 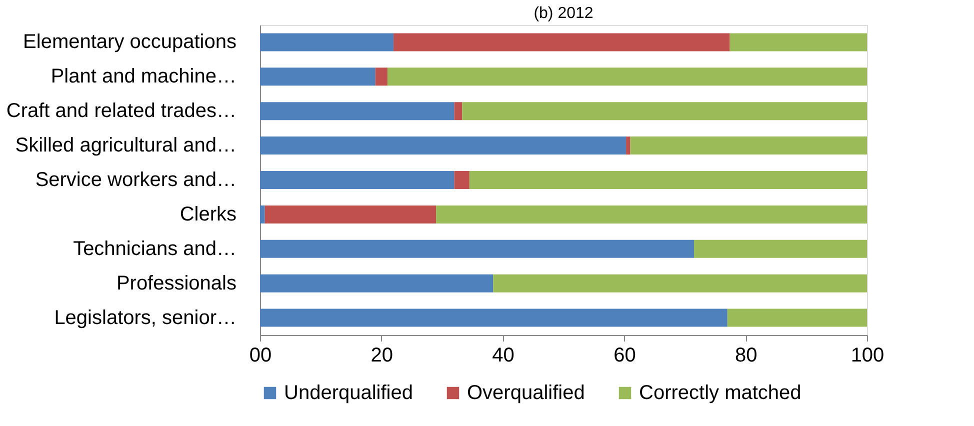 What do you see at coordinates (176, 283) in the screenshot?
I see `y-tick-label: Professionals` at bounding box center [176, 283].